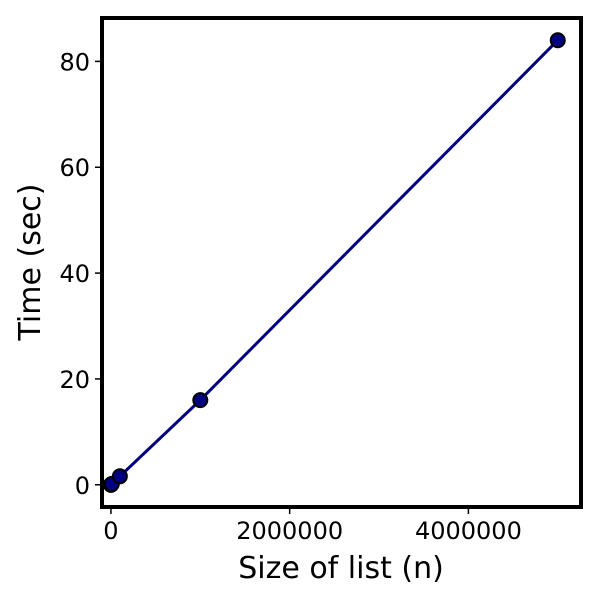 This screenshot has width=600, height=600. Describe the element at coordinates (74, 168) in the screenshot. I see `y-tick-label: 60` at that location.